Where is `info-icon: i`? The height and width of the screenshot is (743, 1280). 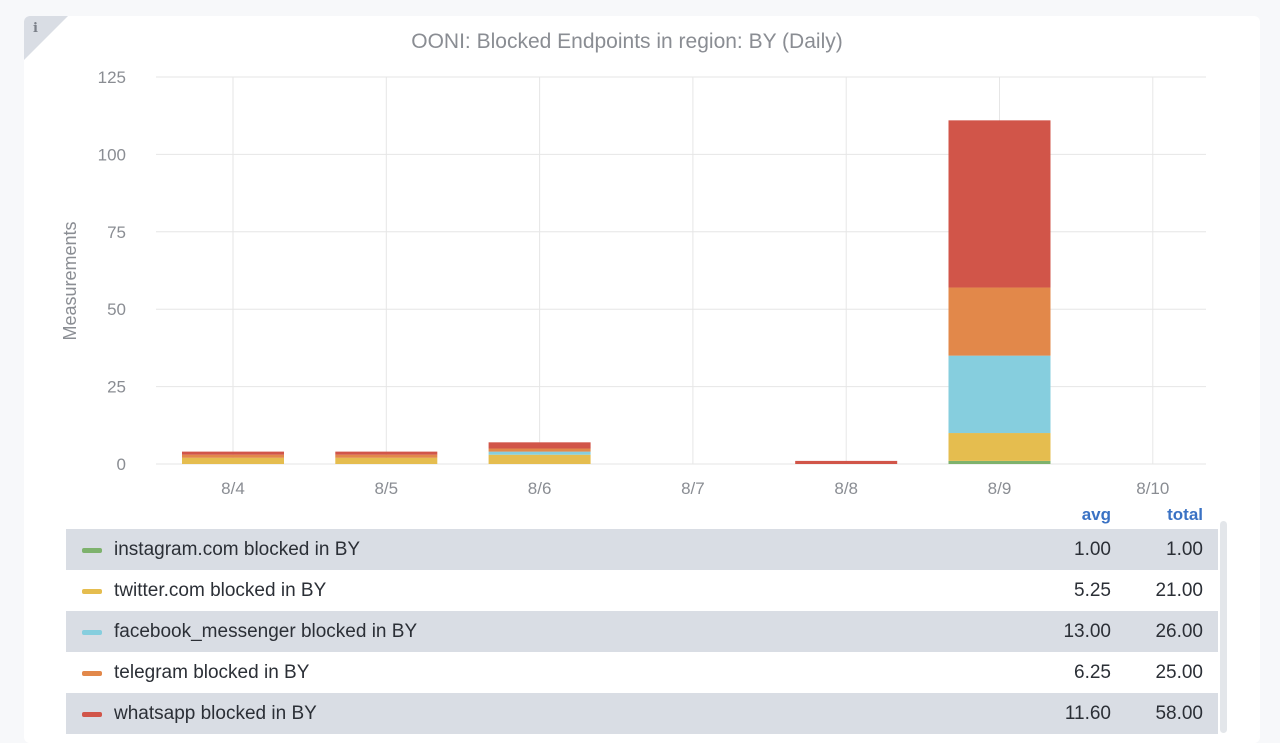
info-icon: i is located at coordinates (35, 28).